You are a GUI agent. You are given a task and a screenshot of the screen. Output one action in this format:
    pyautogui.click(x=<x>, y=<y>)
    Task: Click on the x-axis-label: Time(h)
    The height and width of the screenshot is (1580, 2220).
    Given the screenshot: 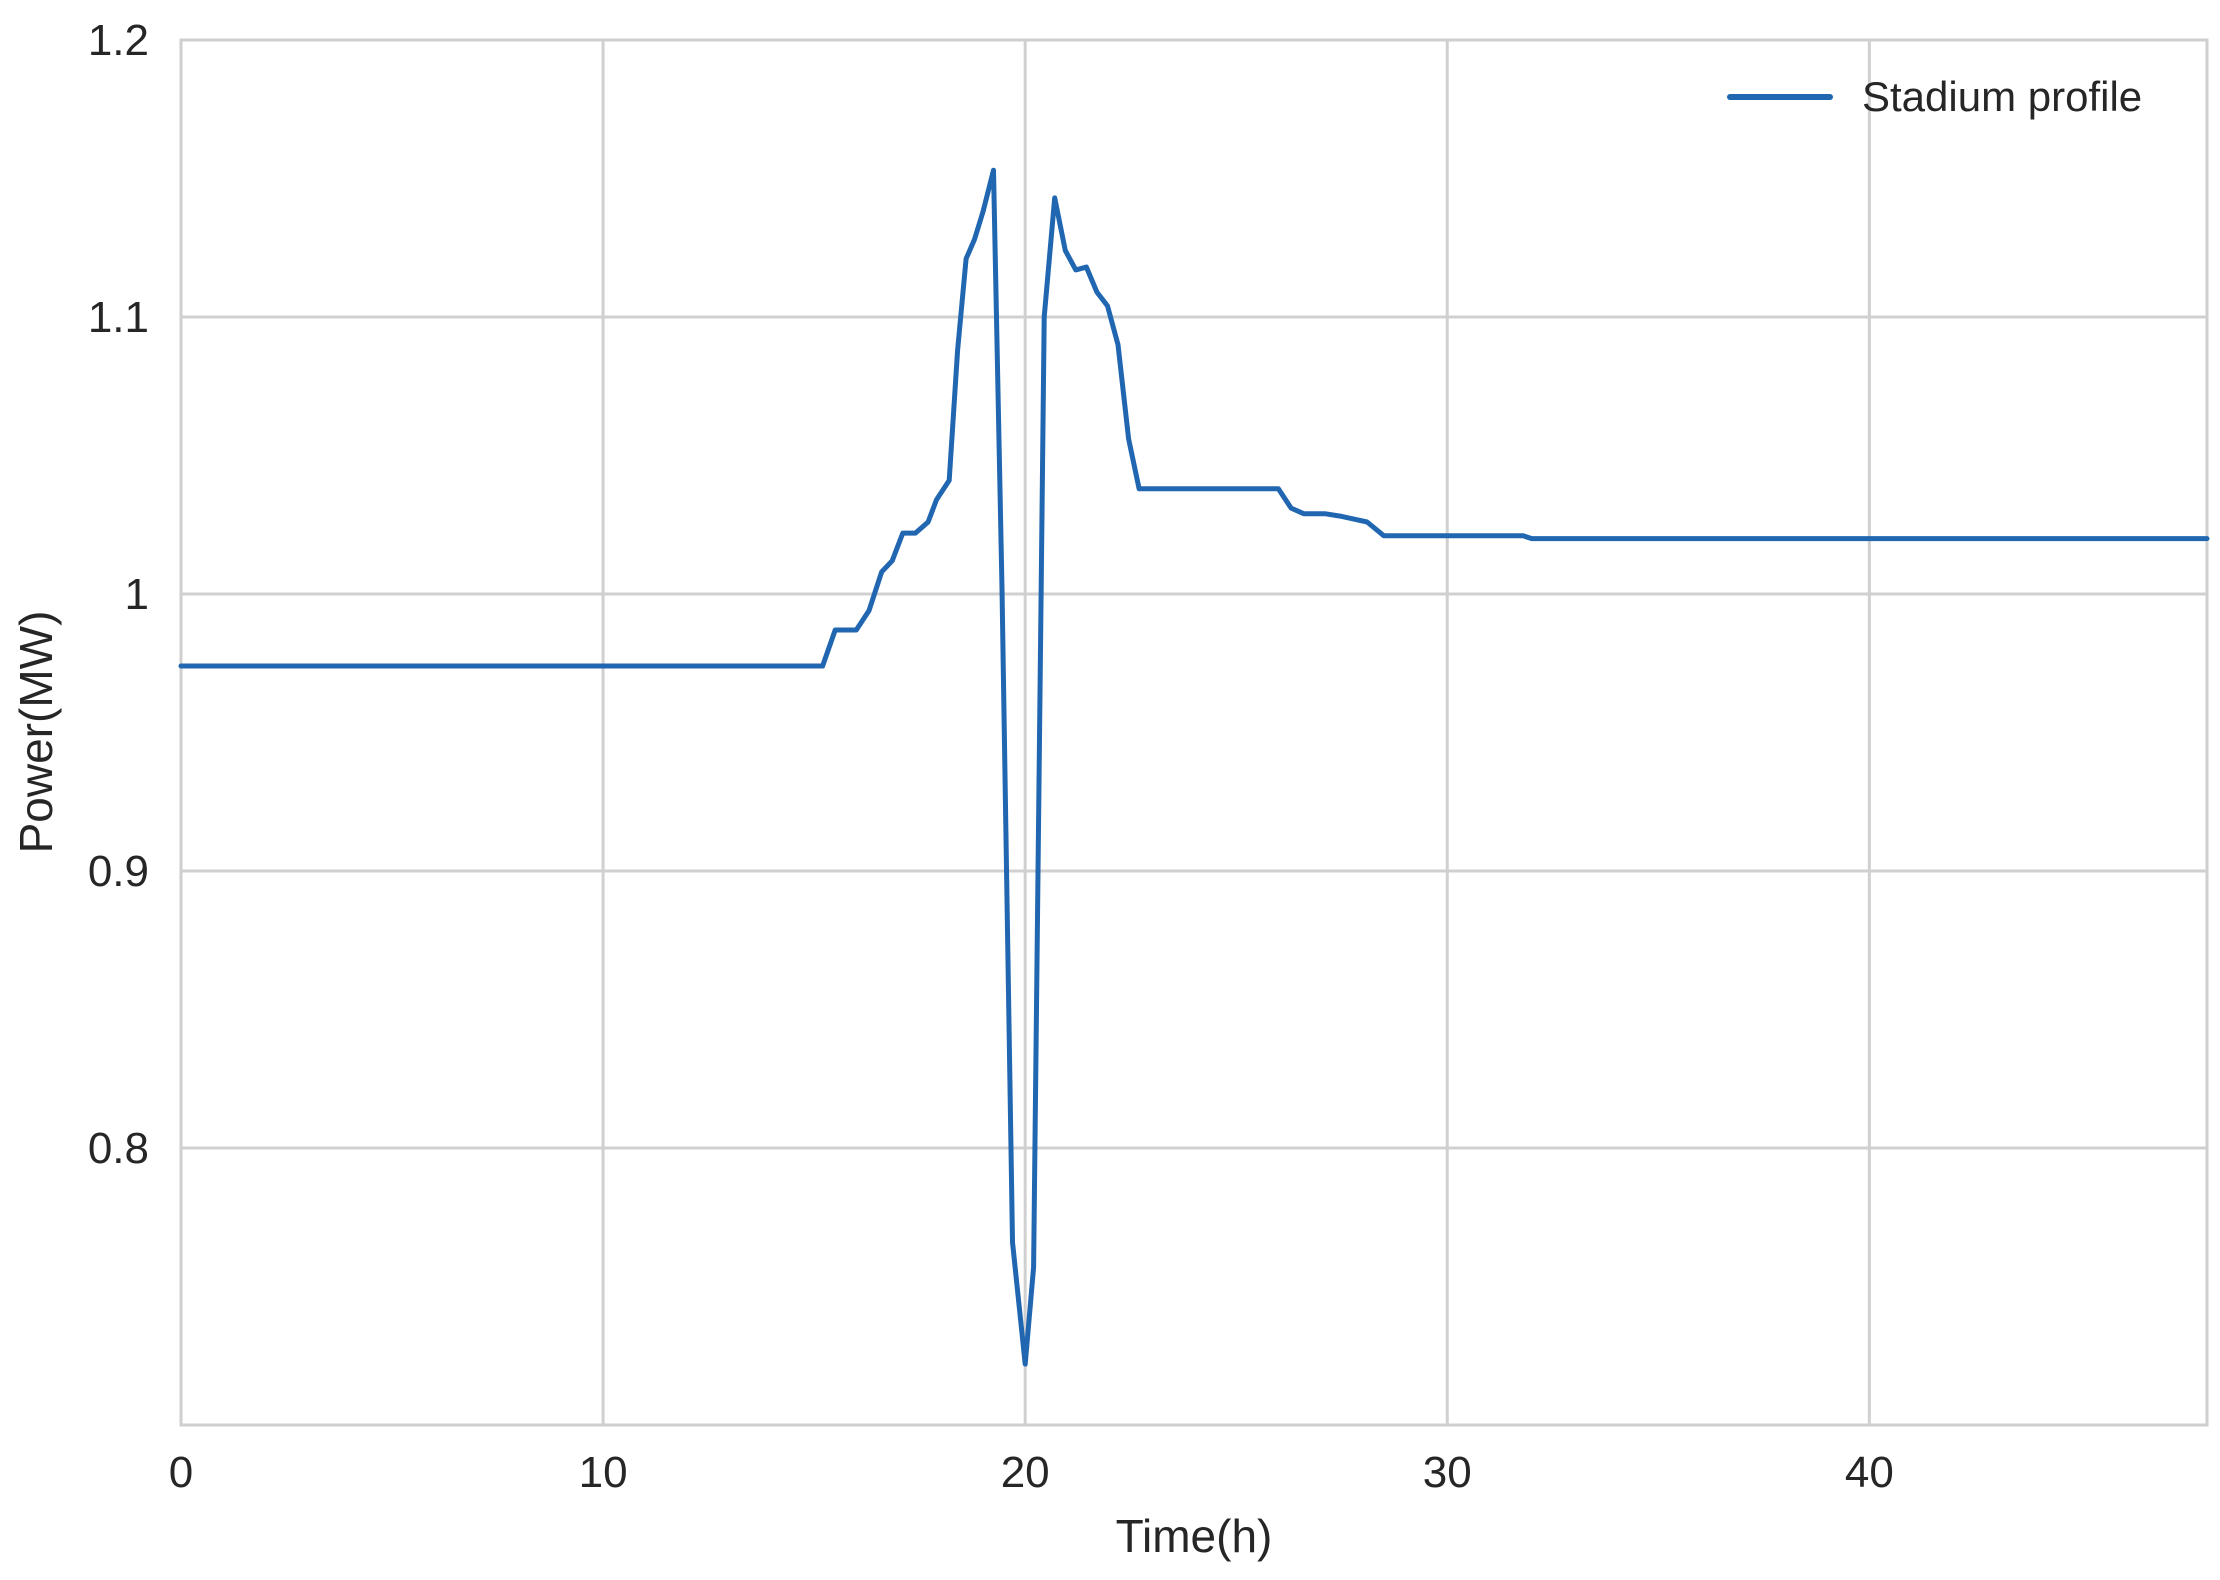 What is the action you would take?
    pyautogui.click(x=1194, y=1536)
    